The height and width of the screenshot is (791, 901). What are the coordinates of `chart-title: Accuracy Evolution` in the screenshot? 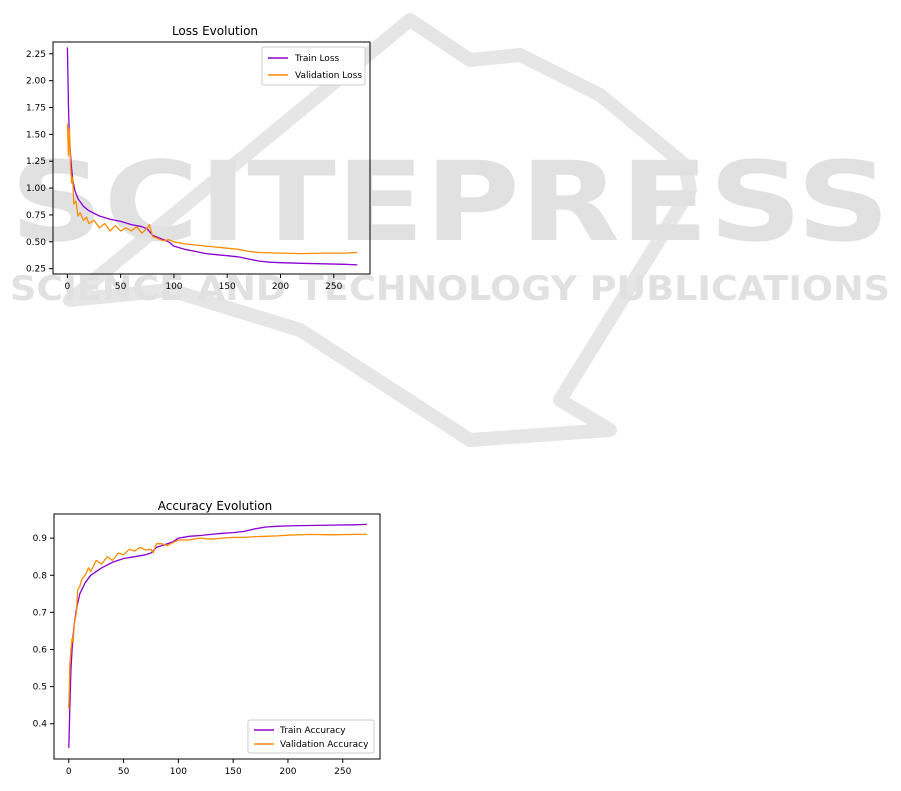 It's located at (215, 506).